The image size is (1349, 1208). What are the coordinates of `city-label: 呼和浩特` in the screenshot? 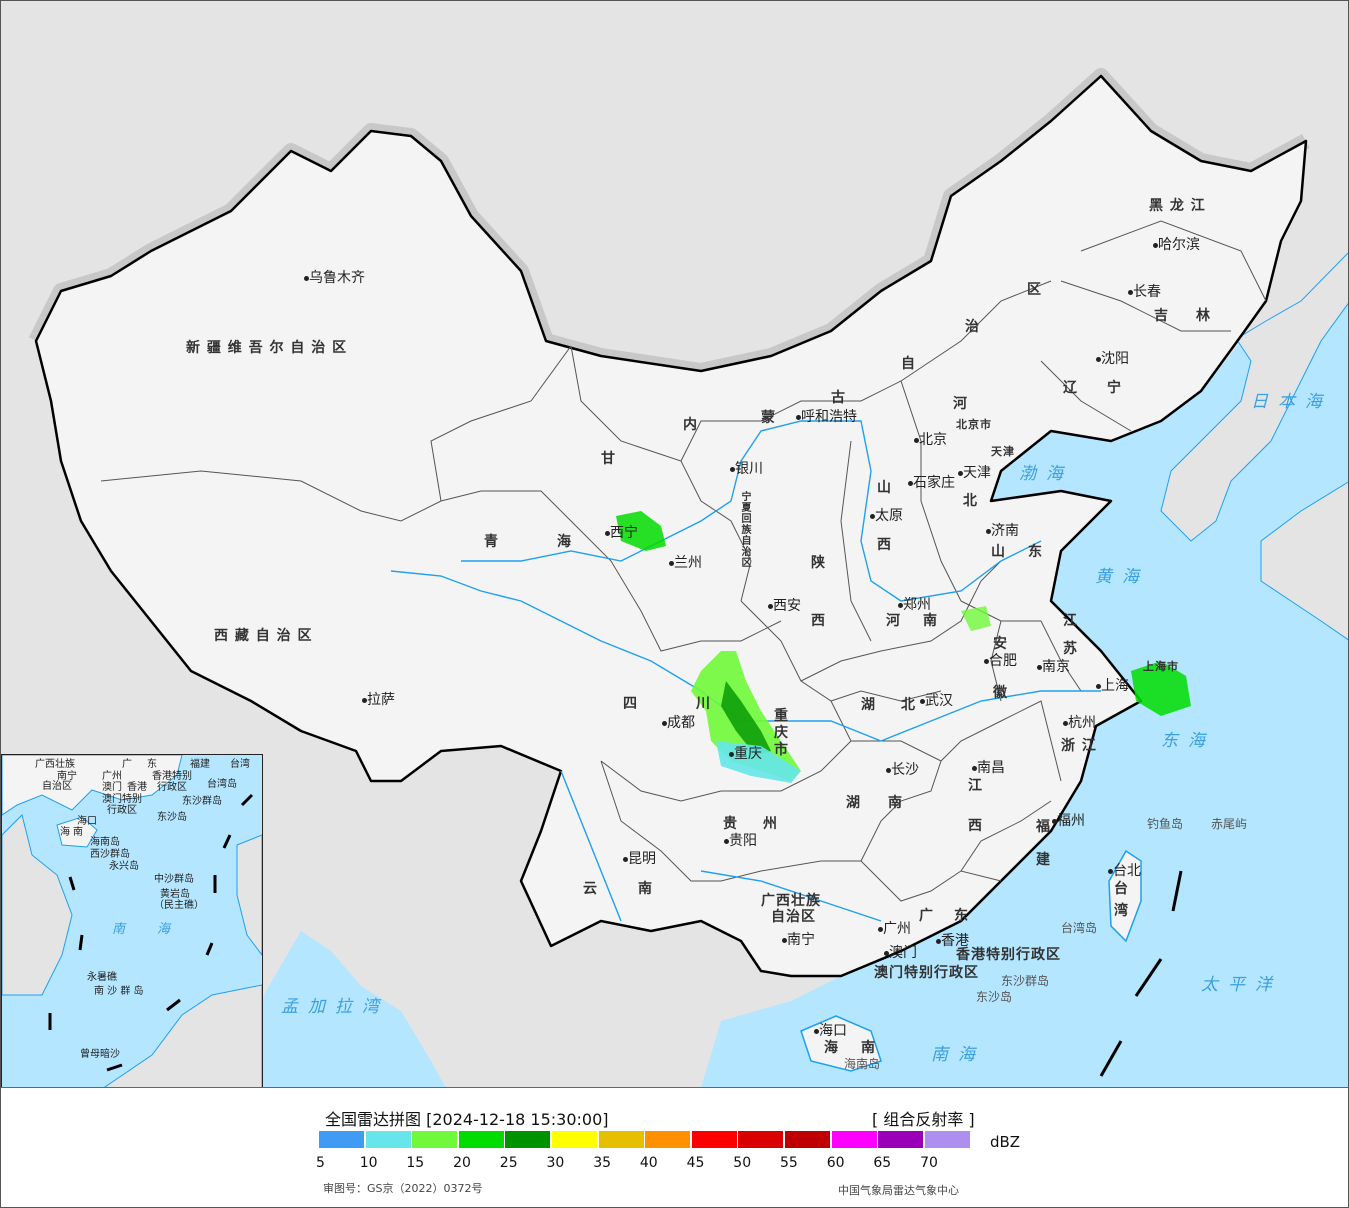 It's located at (829, 417).